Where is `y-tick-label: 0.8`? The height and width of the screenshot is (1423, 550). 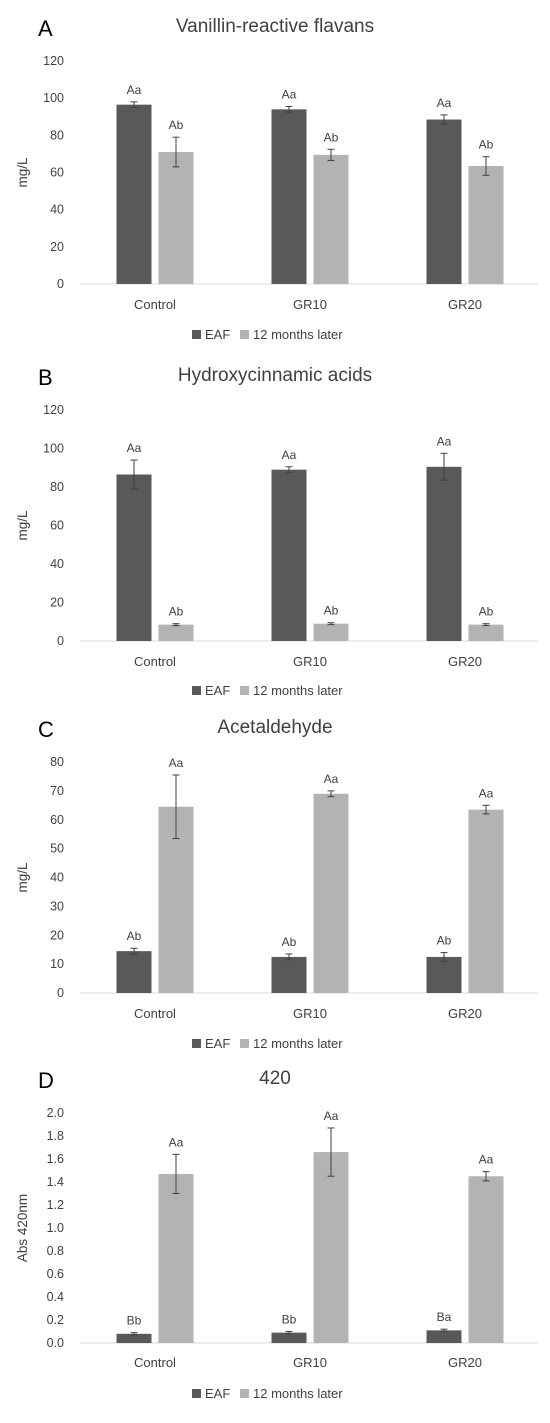
y-tick-label: 0.8 is located at coordinates (55, 1251).